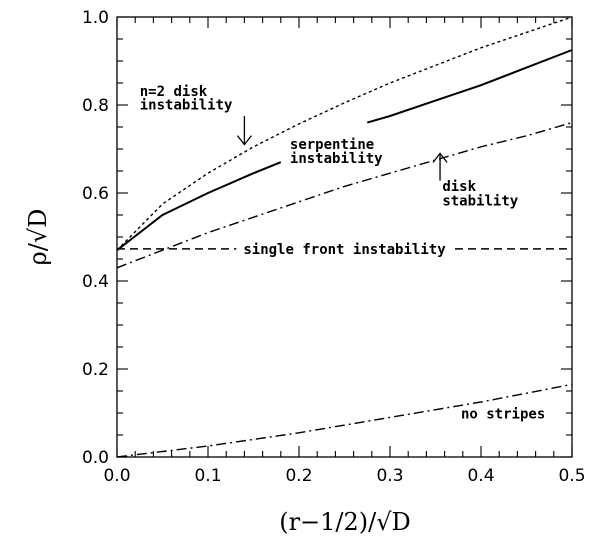 The image size is (595, 545). What do you see at coordinates (95, 458) in the screenshot?
I see `y-tick-label: 0.0` at bounding box center [95, 458].